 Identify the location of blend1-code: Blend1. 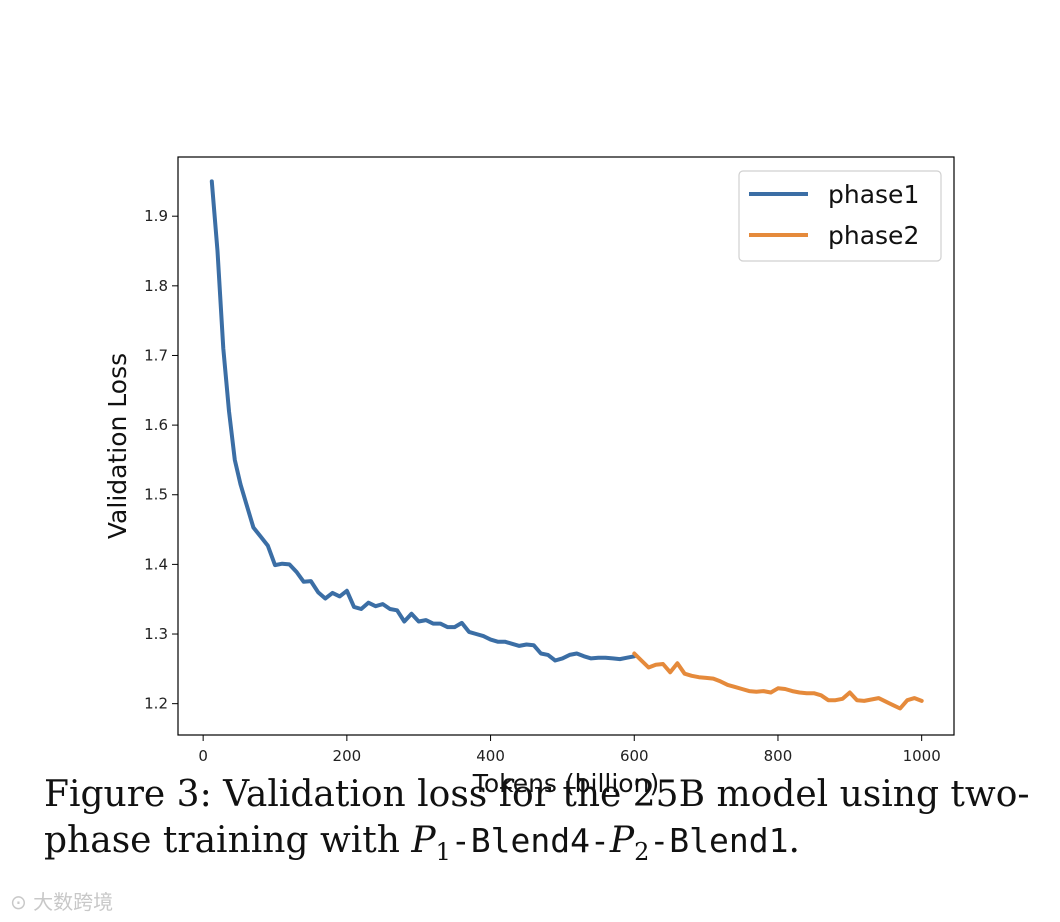
(729, 840).